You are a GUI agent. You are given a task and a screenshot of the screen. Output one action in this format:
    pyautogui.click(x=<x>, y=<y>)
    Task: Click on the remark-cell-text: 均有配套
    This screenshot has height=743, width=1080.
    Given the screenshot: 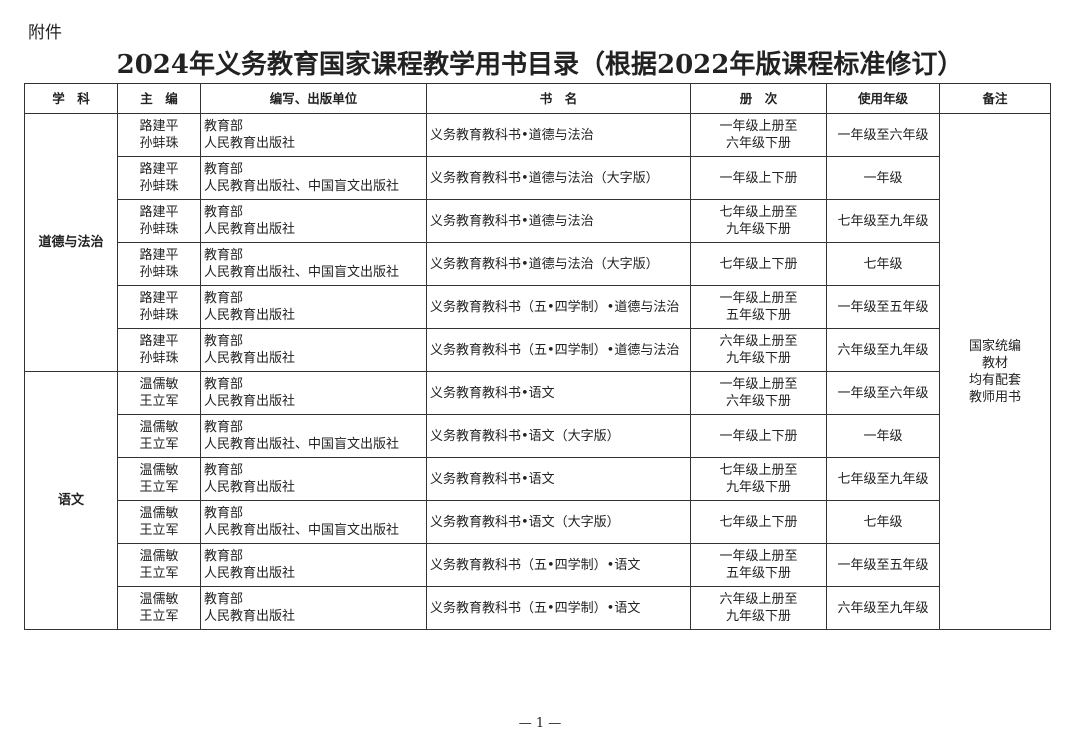 What is the action you would take?
    pyautogui.click(x=994, y=380)
    